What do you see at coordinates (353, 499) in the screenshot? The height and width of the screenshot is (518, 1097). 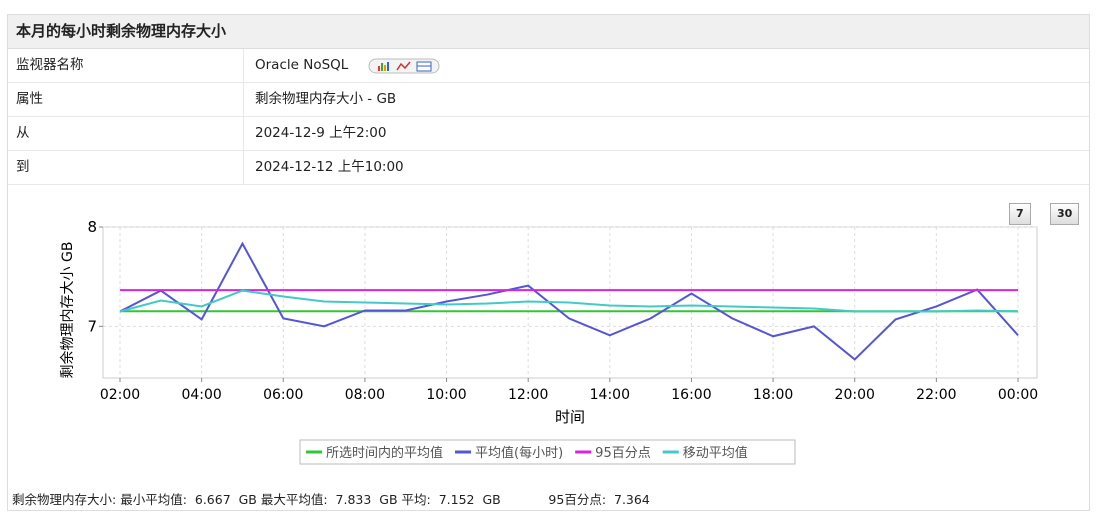 I see `summary-value: 7.833` at bounding box center [353, 499].